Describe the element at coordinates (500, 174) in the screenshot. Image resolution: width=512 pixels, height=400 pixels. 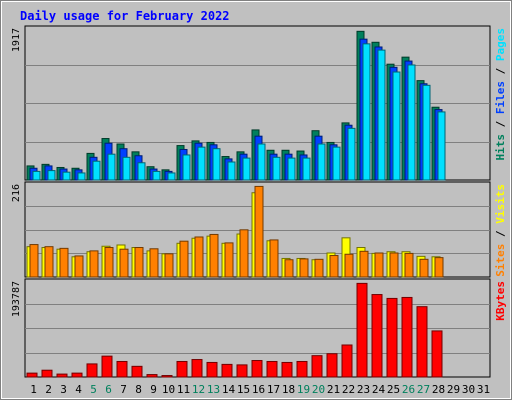
I see `legends: Hits / Files / Pages Sites / Visits KBytes` at that location.